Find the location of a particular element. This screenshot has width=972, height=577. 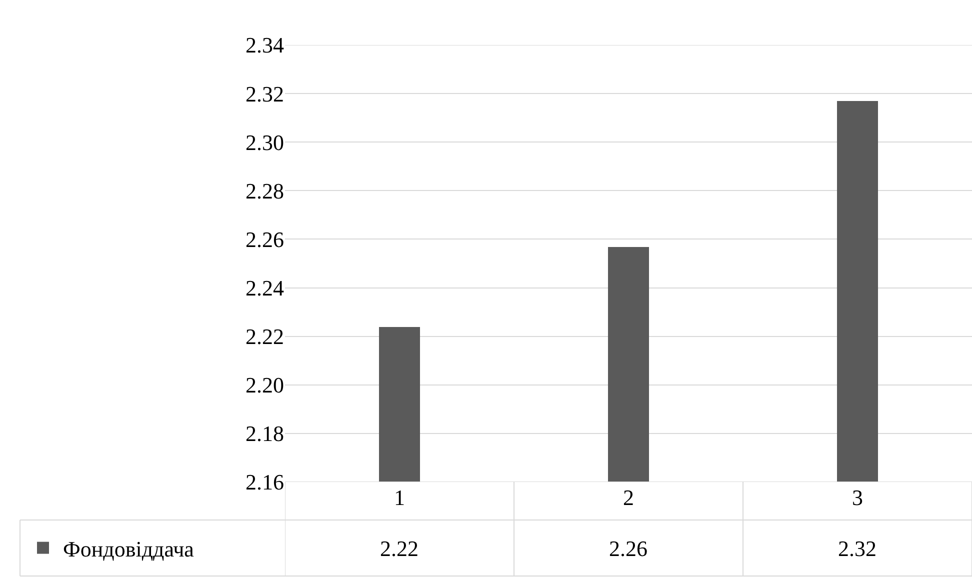

x-tick-label: 1 is located at coordinates (399, 497).